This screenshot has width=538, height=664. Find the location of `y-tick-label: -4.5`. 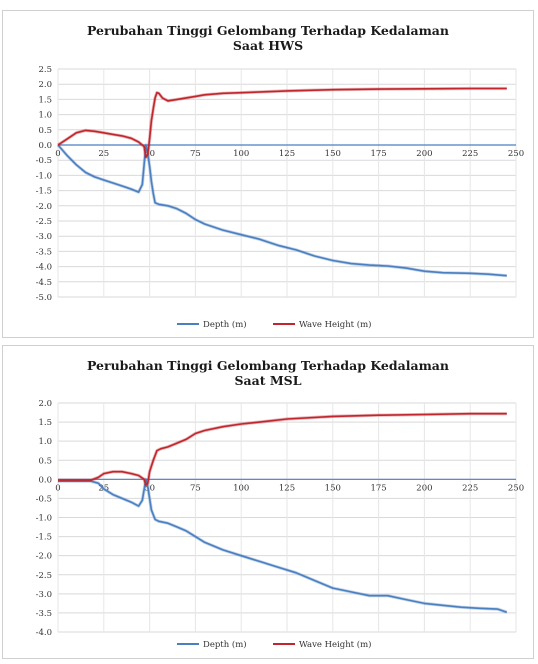

y-tick-label: -4.5 is located at coordinates (44, 283).